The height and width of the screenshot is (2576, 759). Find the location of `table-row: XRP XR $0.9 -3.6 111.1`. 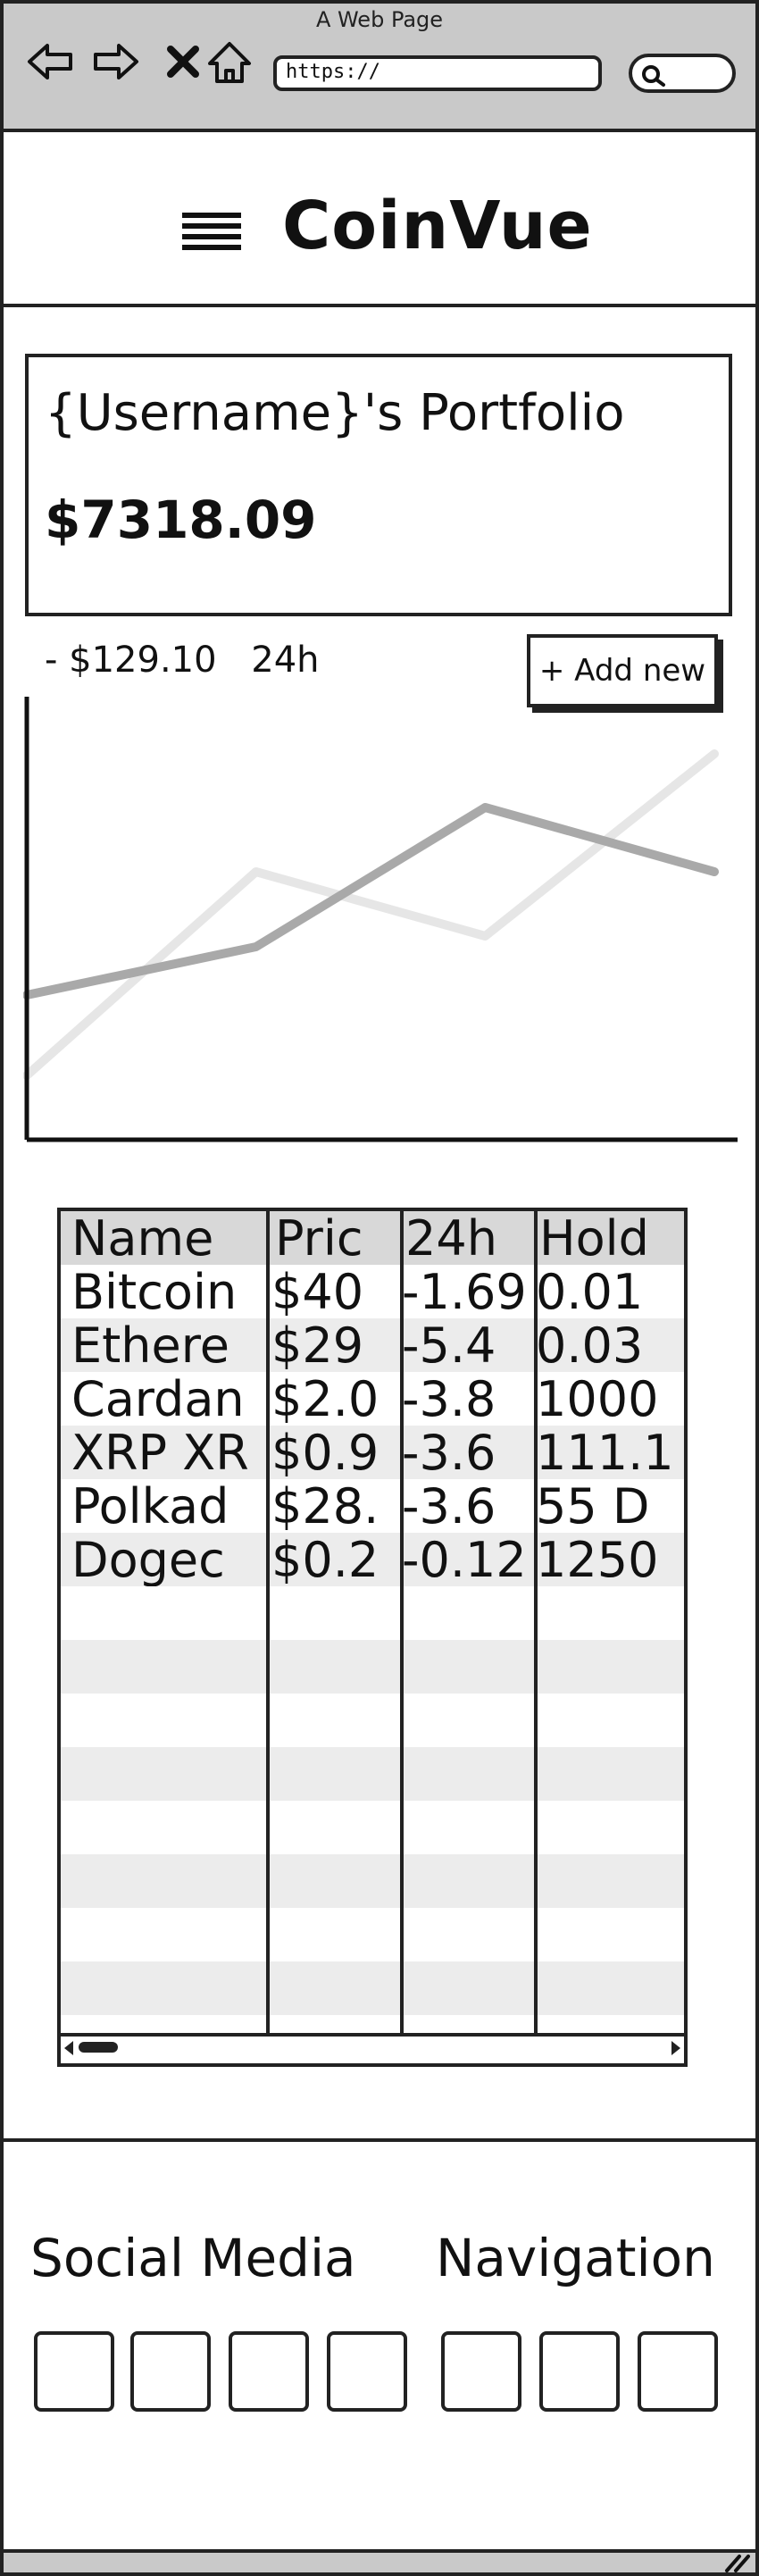

table-row: XRP XR $0.9 -3.6 111.1 is located at coordinates (372, 1453).